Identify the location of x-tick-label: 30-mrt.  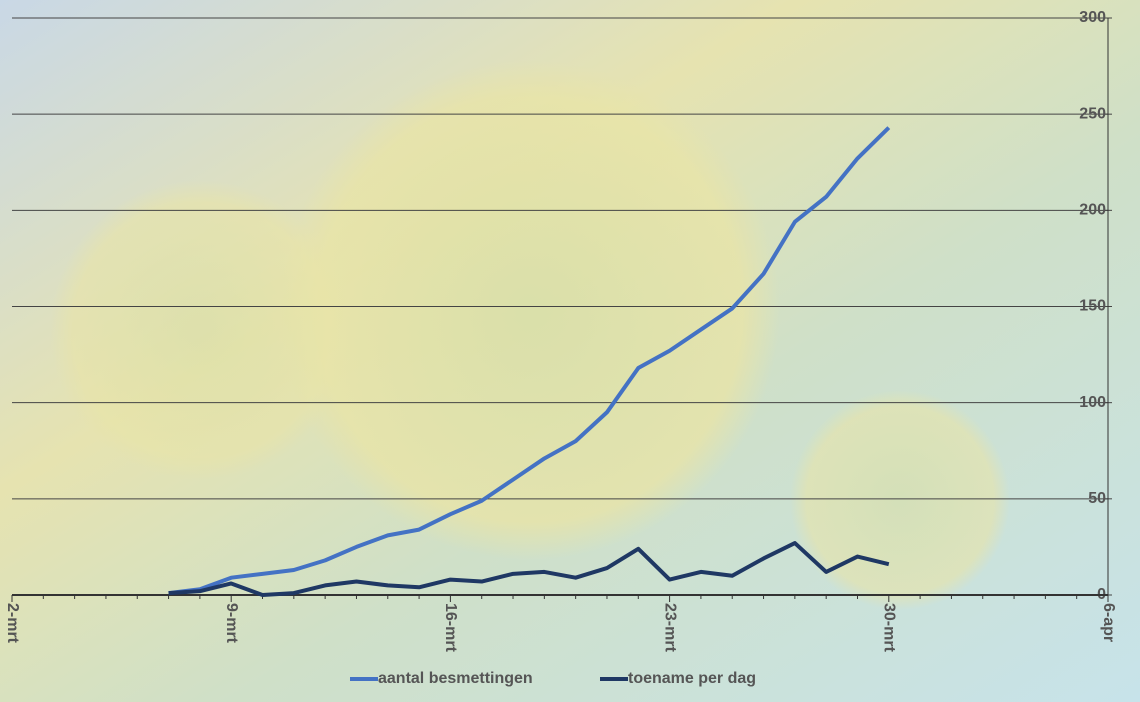
(889, 628).